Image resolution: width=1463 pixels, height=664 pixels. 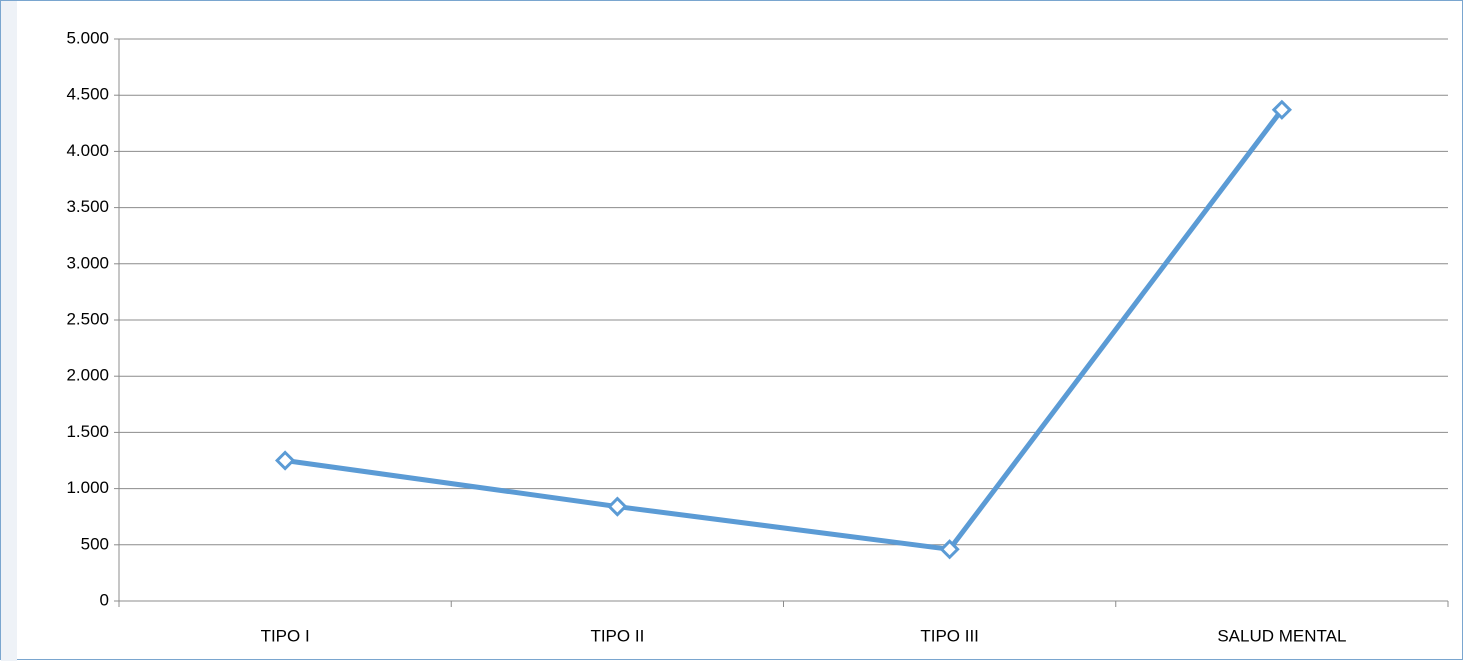 What do you see at coordinates (9, 331) in the screenshot?
I see `chart-left-strip` at bounding box center [9, 331].